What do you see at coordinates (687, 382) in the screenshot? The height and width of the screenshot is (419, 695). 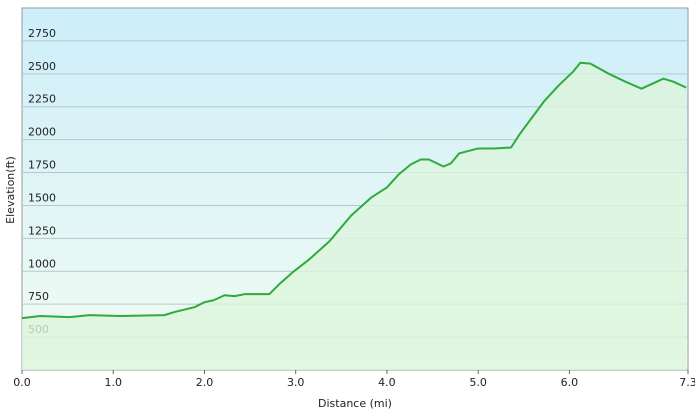 I see `x-tick-label: 7.3` at bounding box center [687, 382].